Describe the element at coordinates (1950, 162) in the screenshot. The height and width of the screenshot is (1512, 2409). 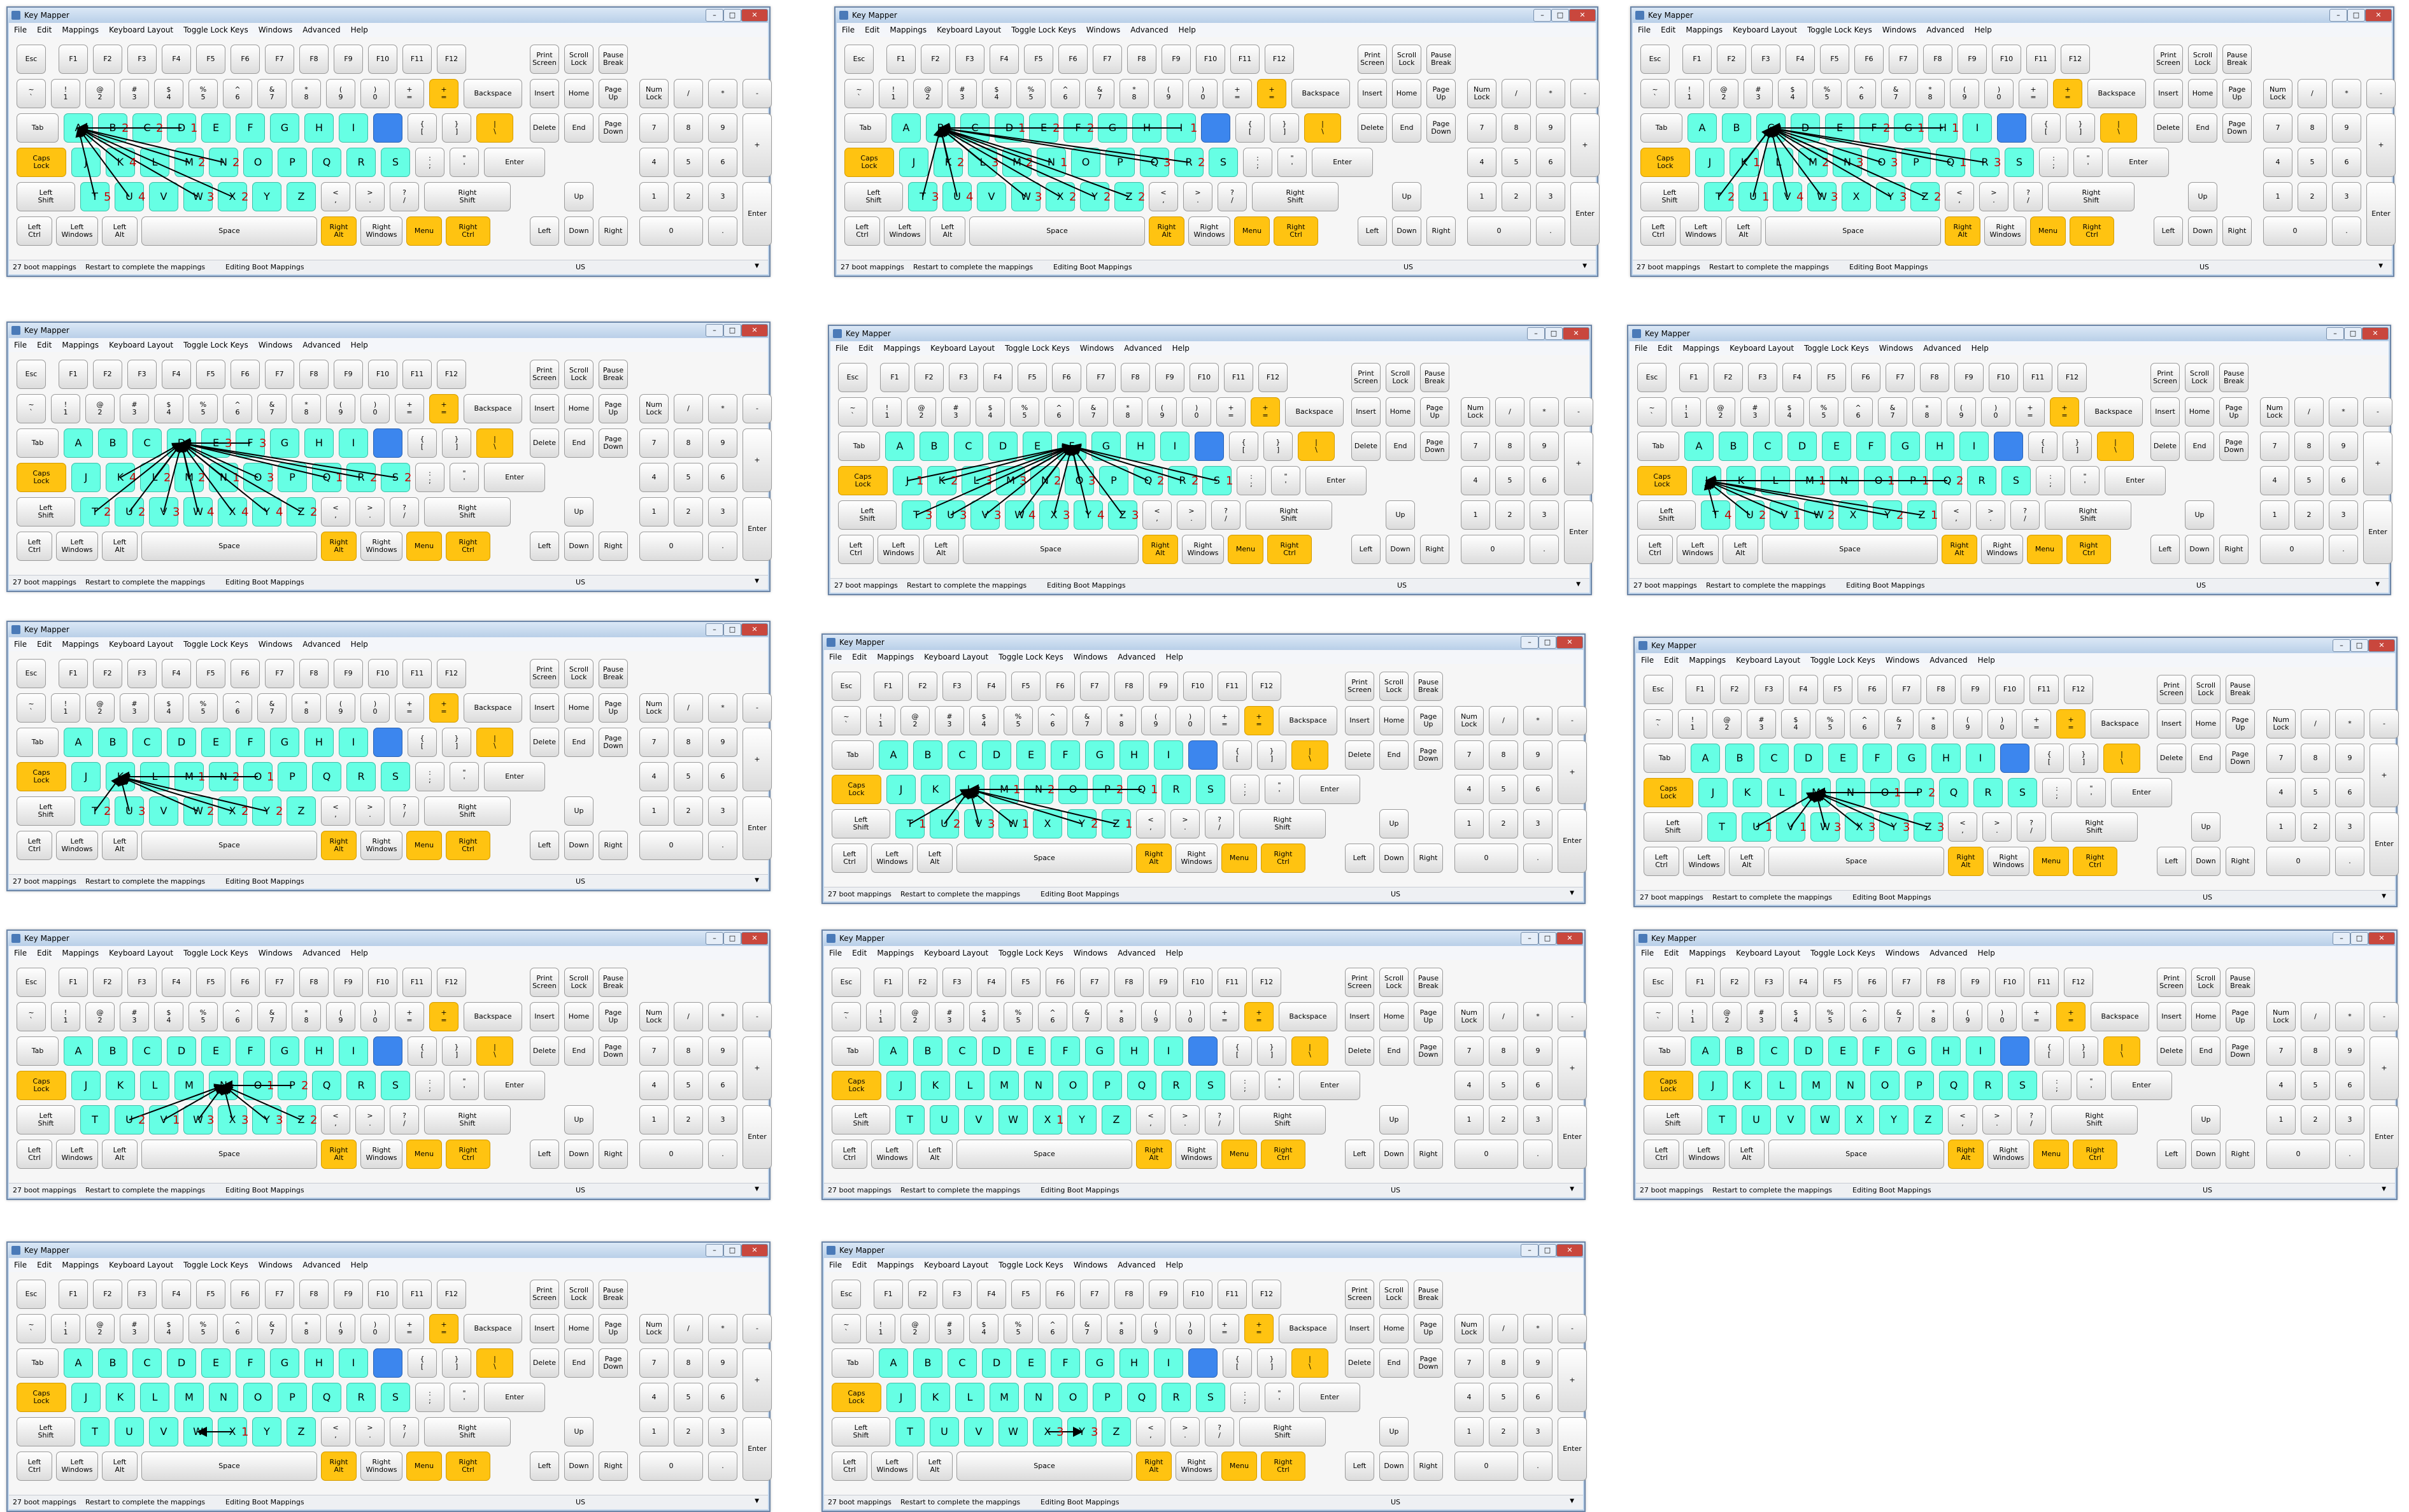
I see `key-q: Q` at that location.